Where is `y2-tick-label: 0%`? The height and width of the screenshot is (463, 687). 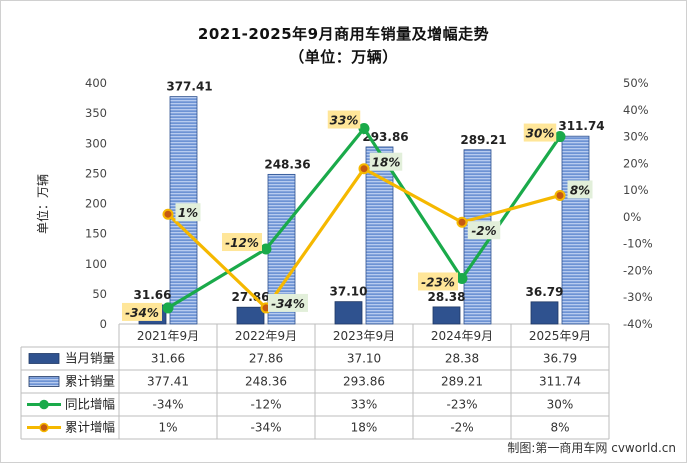
y2-tick-label: 0% is located at coordinates (632, 217).